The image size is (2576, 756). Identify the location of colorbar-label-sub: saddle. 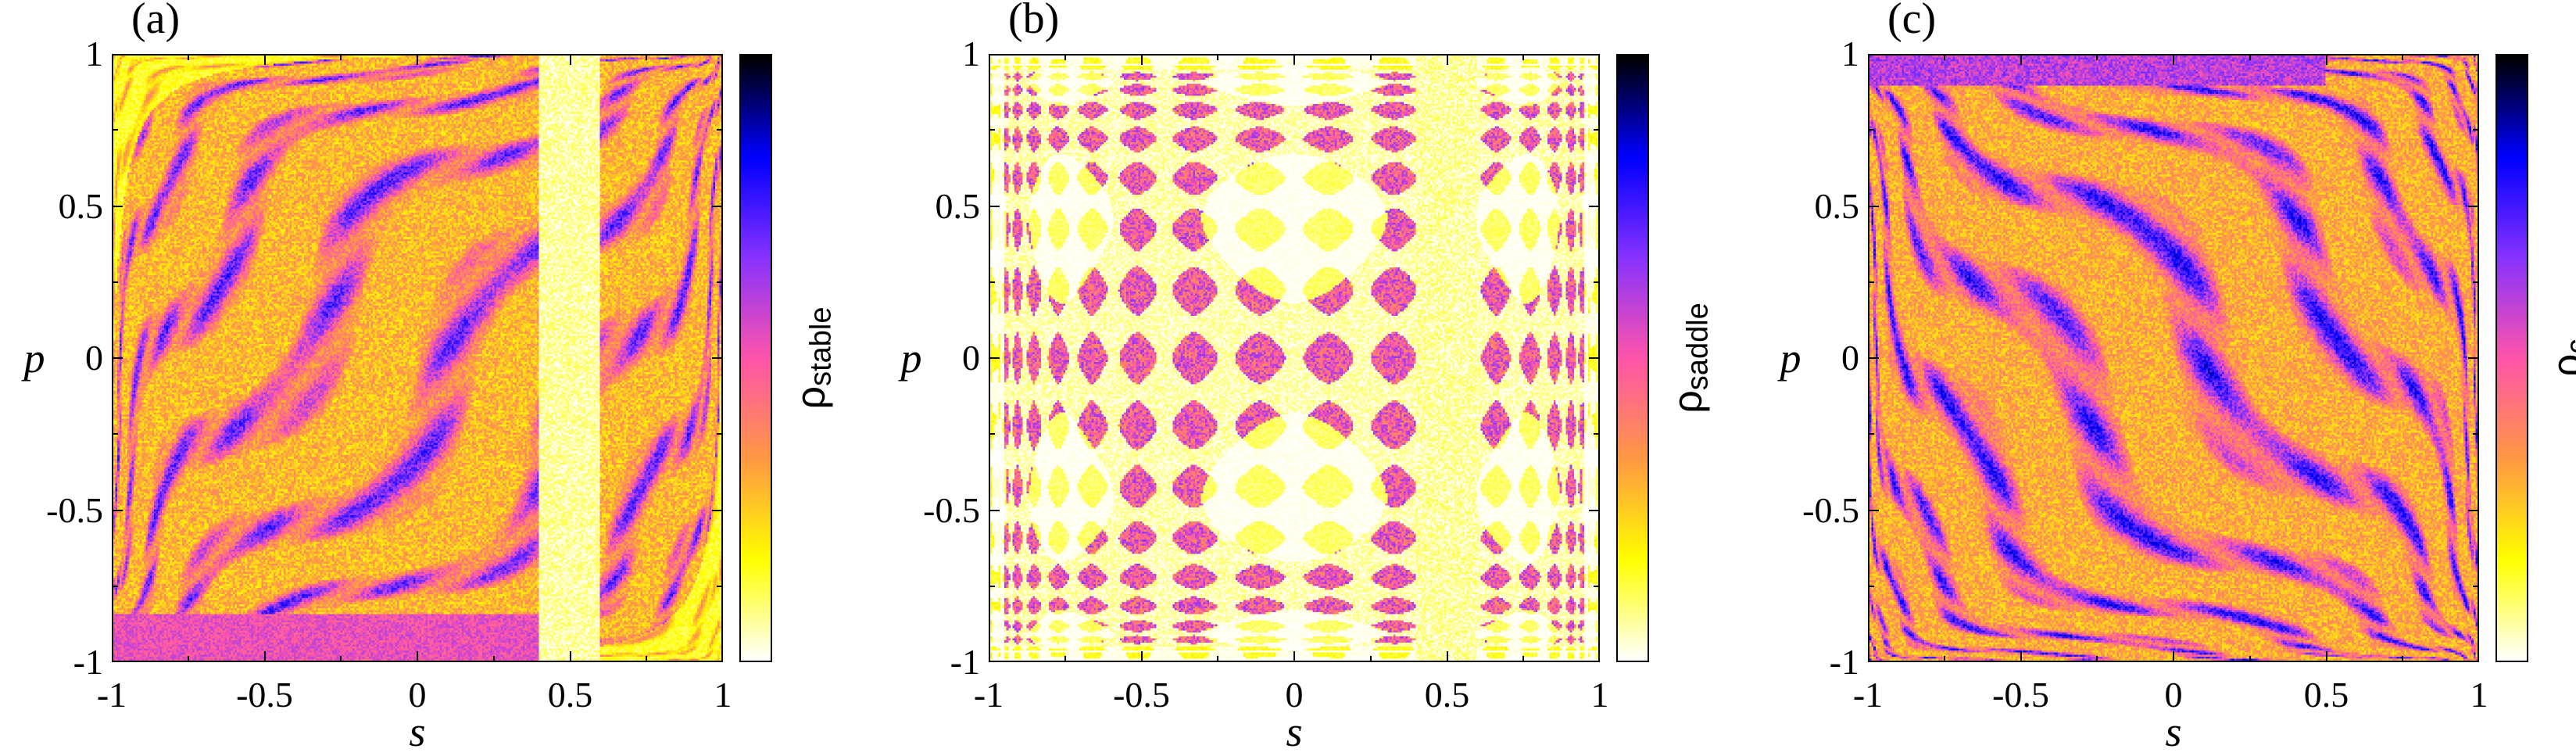
(1698, 347).